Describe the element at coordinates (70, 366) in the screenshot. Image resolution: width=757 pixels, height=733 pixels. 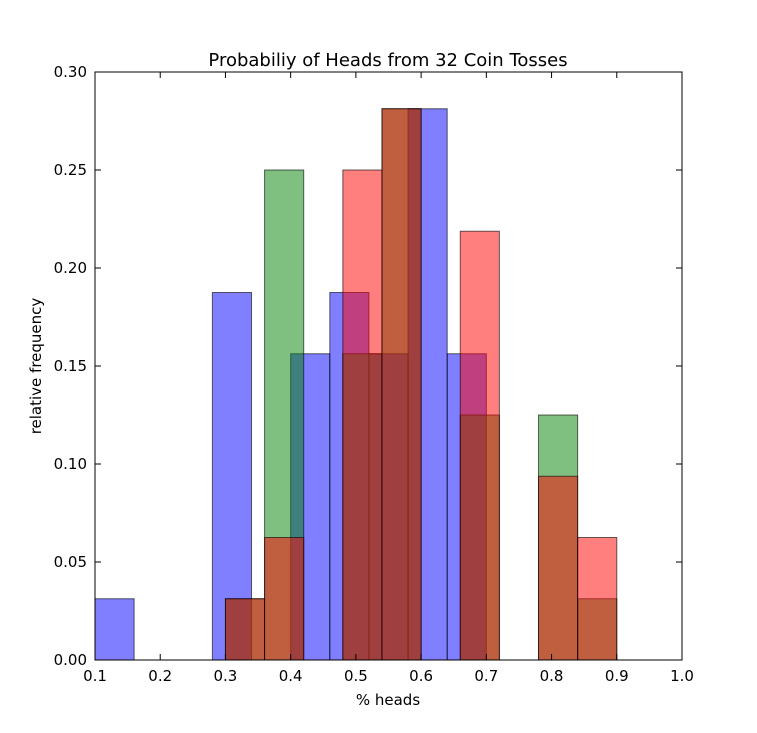
I see `y-tick-label-3: 0.15` at that location.